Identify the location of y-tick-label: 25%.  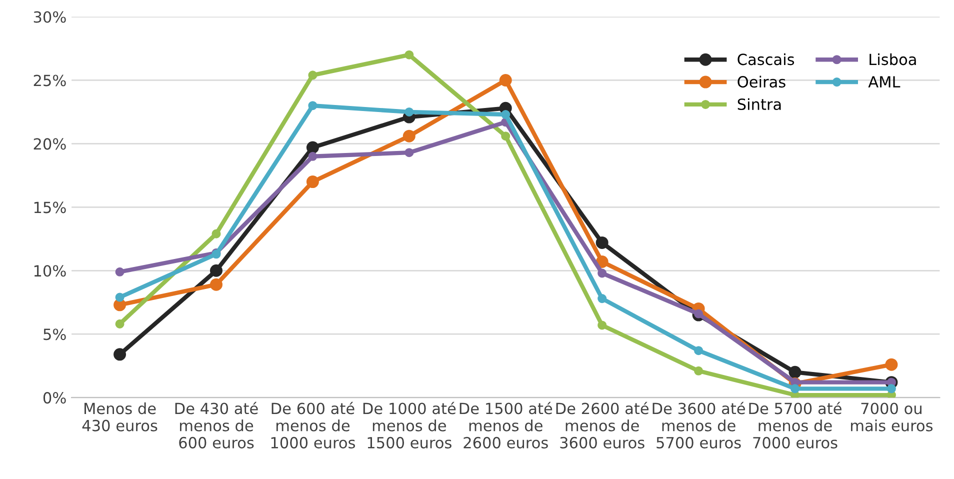
(50, 80).